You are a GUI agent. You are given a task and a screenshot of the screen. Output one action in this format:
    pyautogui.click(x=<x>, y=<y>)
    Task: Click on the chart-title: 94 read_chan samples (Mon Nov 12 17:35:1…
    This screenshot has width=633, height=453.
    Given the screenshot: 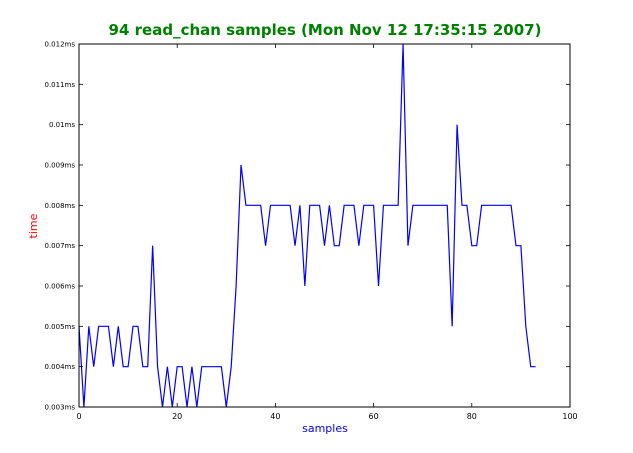 What is the action you would take?
    pyautogui.click(x=325, y=30)
    